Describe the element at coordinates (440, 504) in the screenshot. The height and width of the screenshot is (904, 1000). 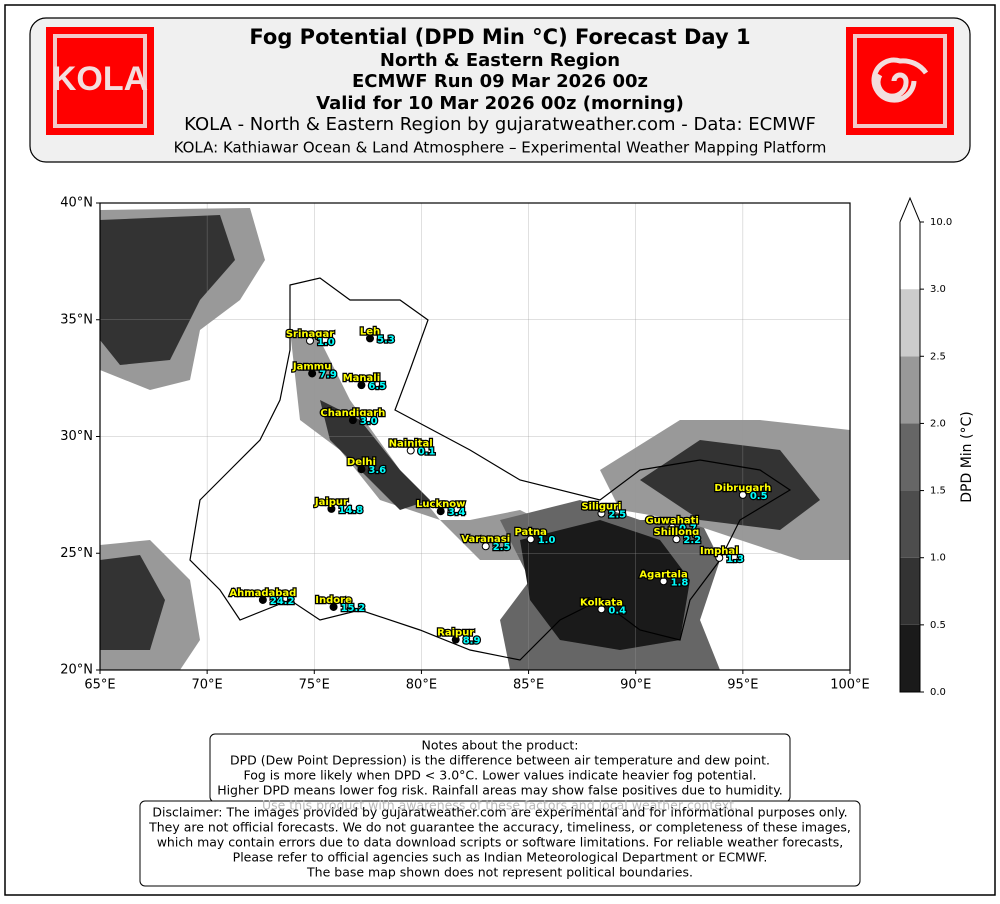
I see `city-name: Lucknow` at that location.